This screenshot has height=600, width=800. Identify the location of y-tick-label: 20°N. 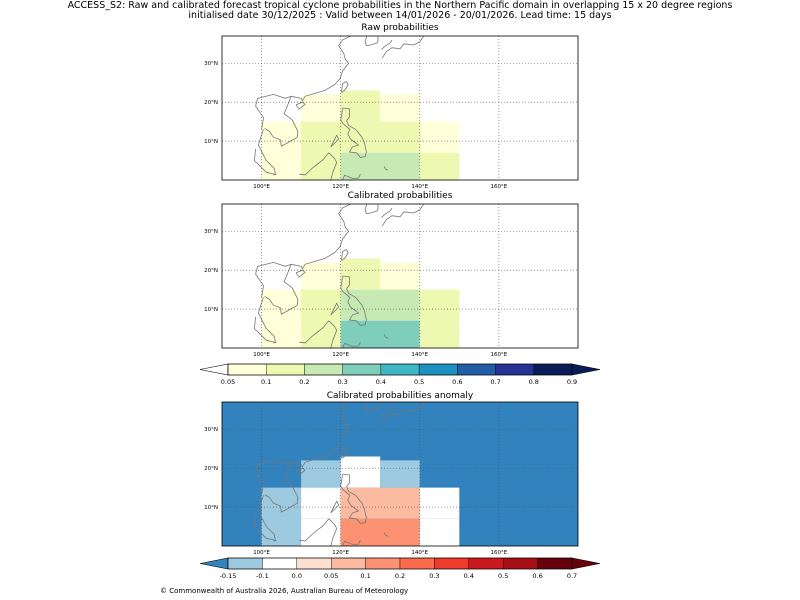
(211, 271).